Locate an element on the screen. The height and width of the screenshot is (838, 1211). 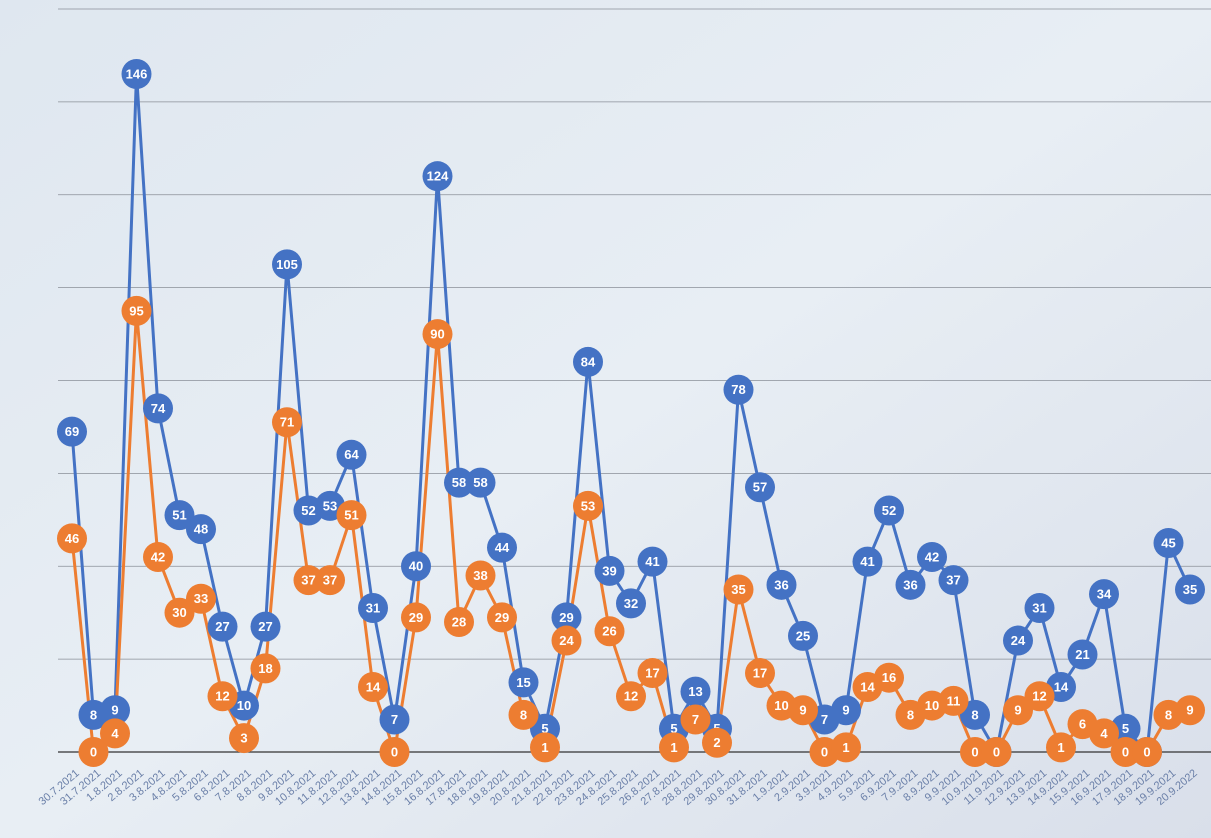
data-label: 18 is located at coordinates (265, 668).